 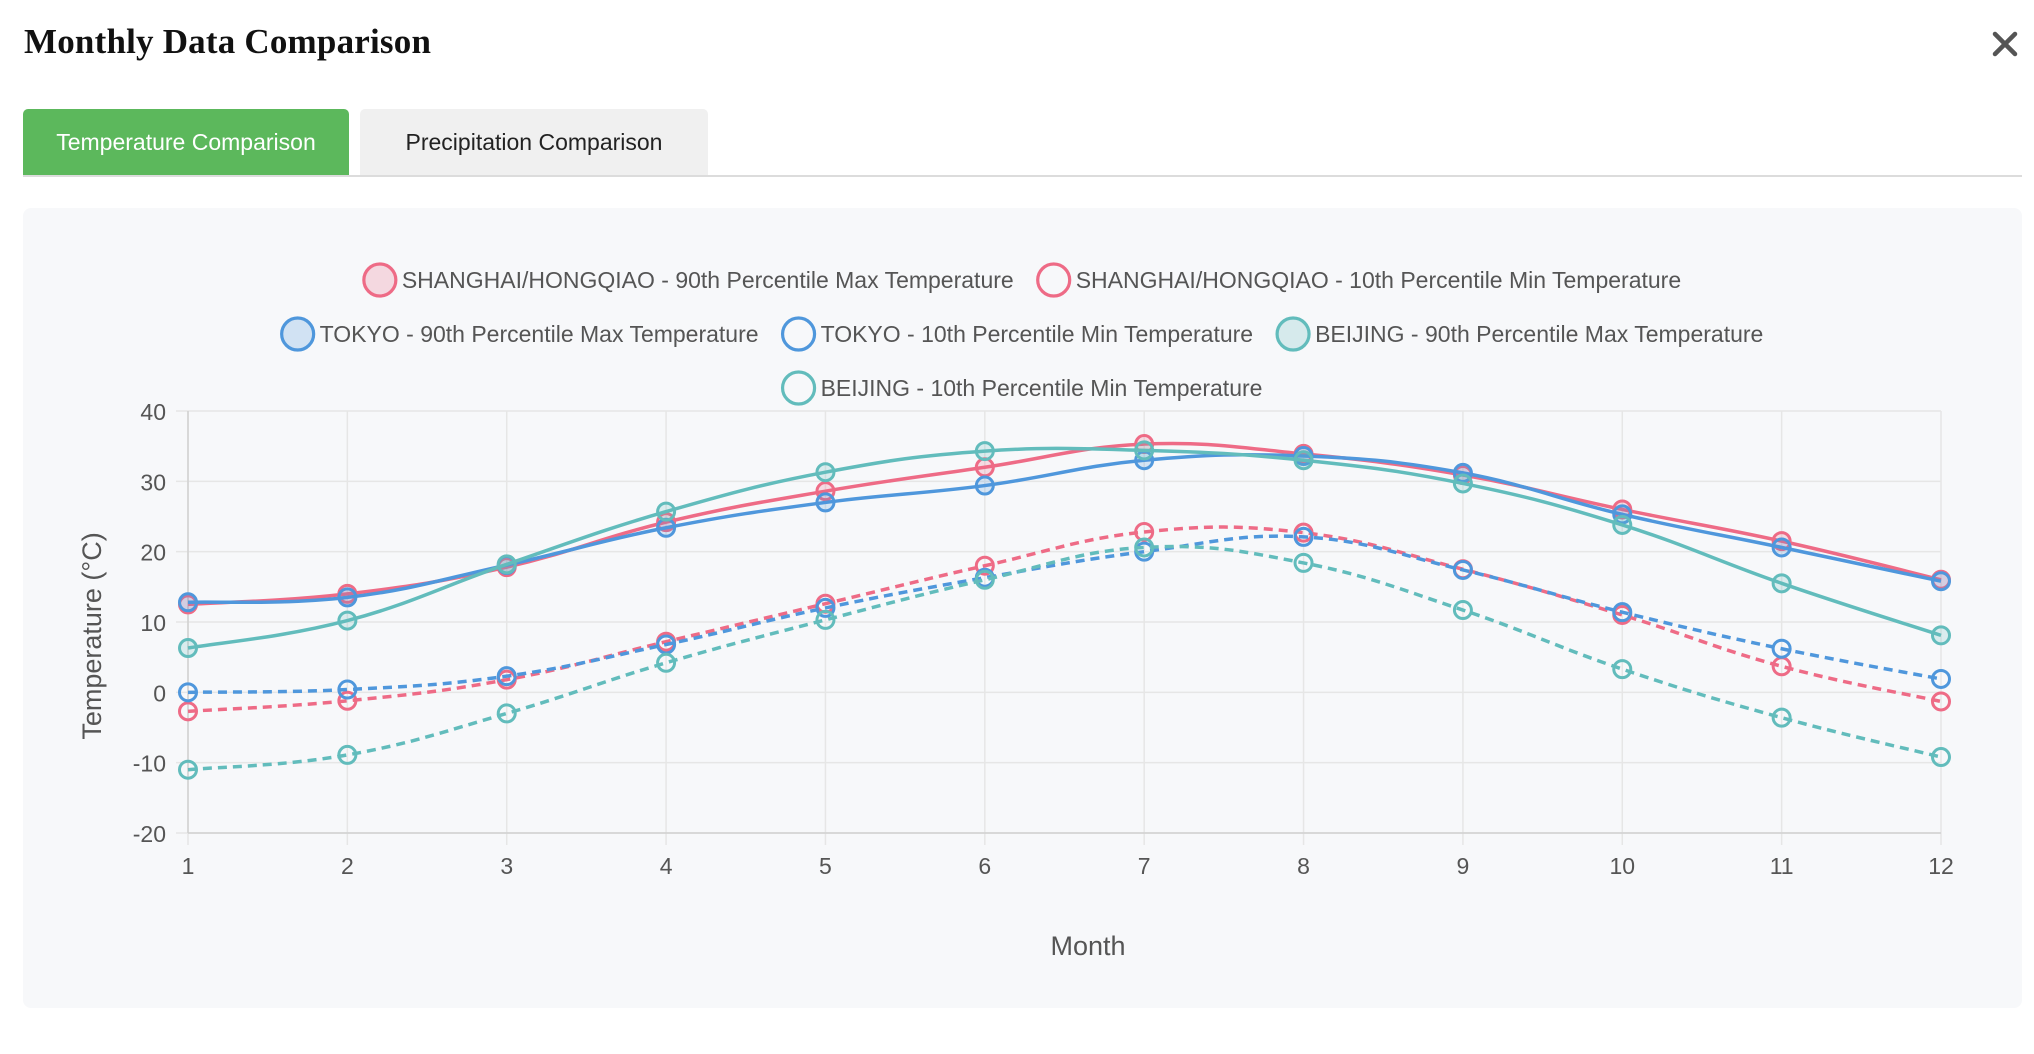 What do you see at coordinates (92, 635) in the screenshot?
I see `y-axis-title: Temperature (°C)` at bounding box center [92, 635].